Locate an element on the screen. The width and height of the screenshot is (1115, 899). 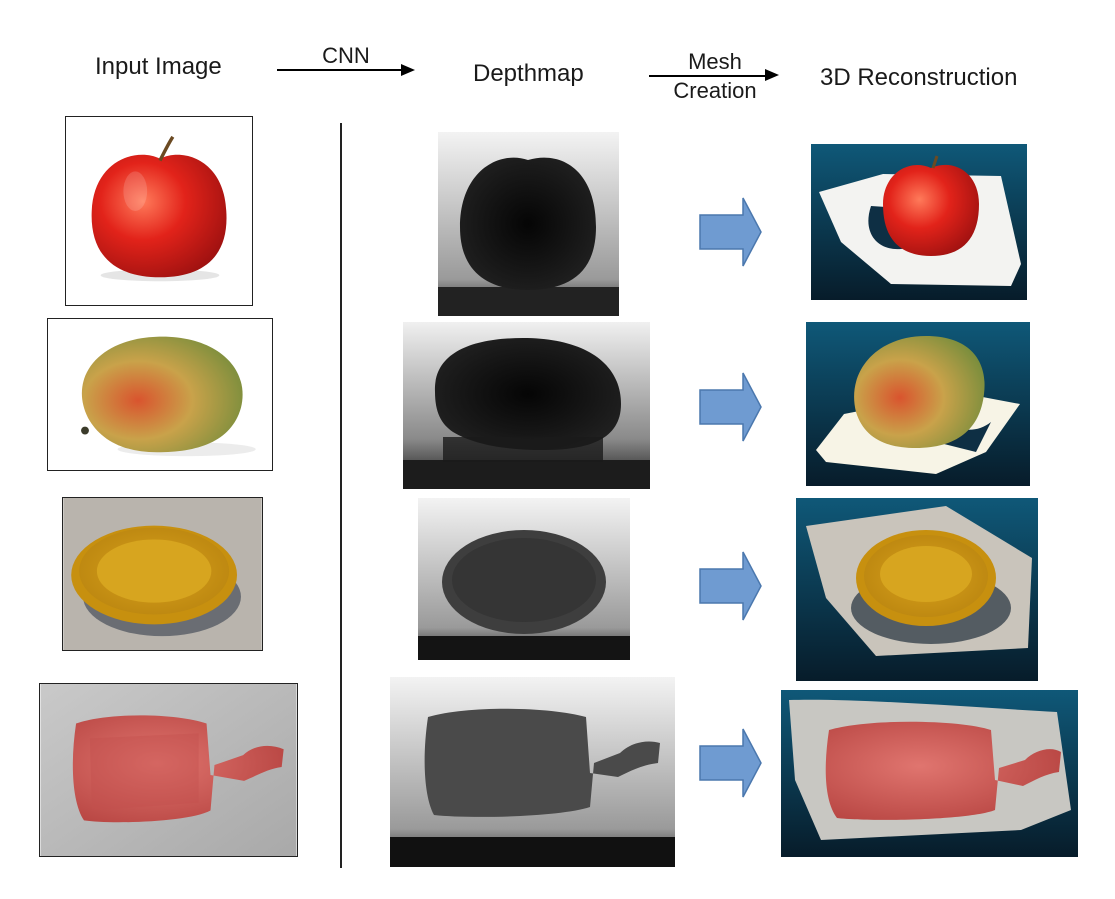
input-image-header: Input Image is located at coordinates (158, 66).